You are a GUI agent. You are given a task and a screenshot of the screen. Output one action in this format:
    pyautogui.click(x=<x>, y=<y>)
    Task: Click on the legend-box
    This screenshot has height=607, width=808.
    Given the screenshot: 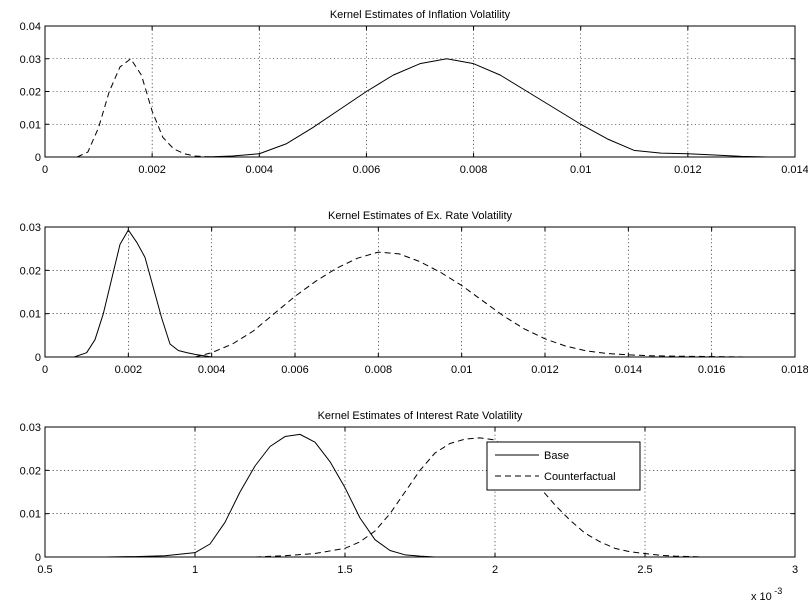 What is the action you would take?
    pyautogui.click(x=563, y=466)
    